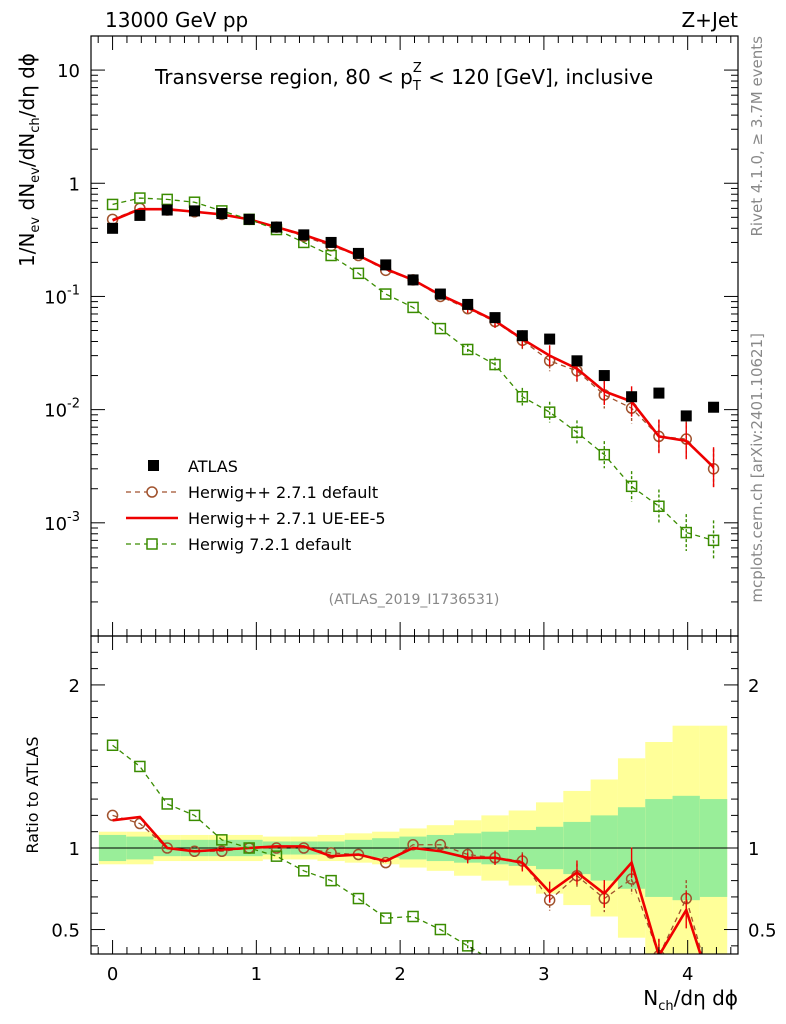  I want to click on ratio-herwig-7-2-1-default-line, so click(297, 849).